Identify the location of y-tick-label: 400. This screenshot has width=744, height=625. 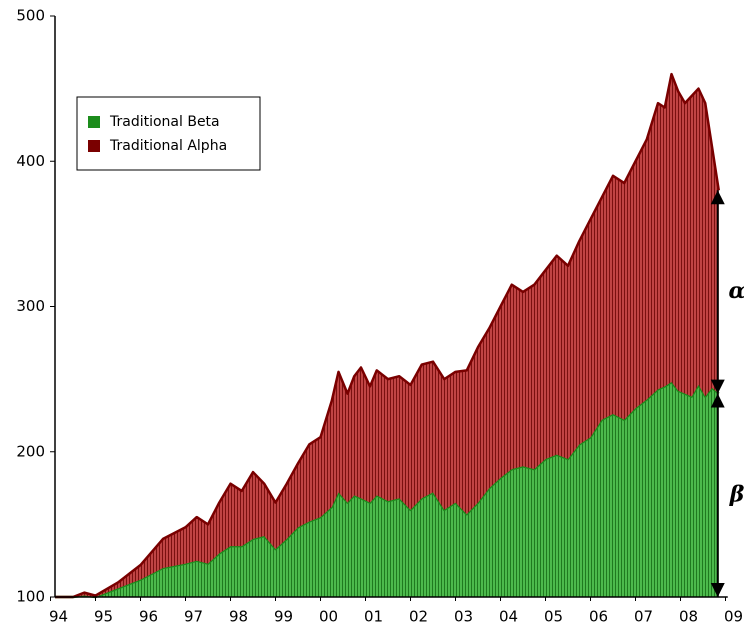
(30, 161).